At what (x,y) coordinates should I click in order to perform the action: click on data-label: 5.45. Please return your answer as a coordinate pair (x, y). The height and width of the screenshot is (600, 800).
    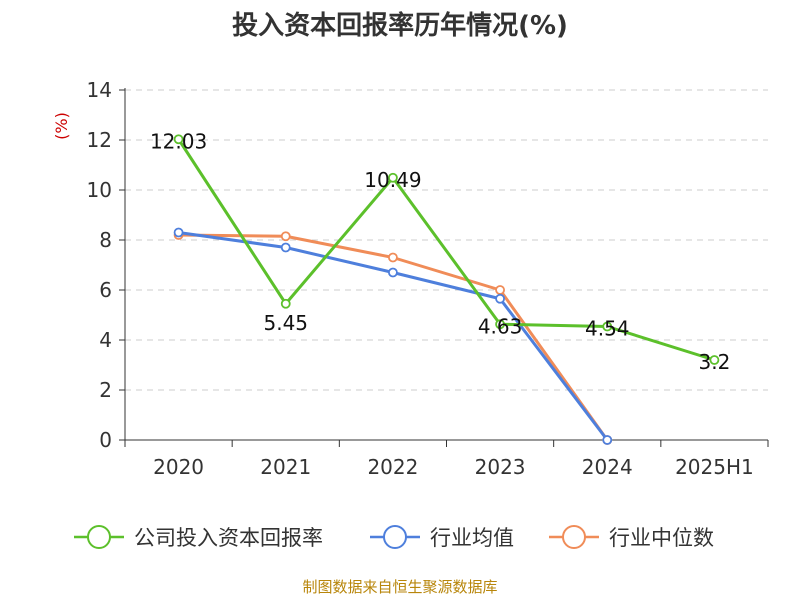
    Looking at the image, I should click on (285, 323).